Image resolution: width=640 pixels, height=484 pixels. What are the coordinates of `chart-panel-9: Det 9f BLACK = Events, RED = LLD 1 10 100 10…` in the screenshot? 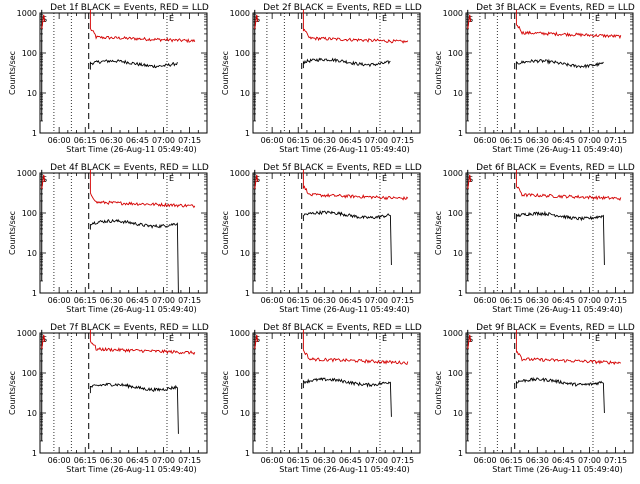 It's located at (534, 398).